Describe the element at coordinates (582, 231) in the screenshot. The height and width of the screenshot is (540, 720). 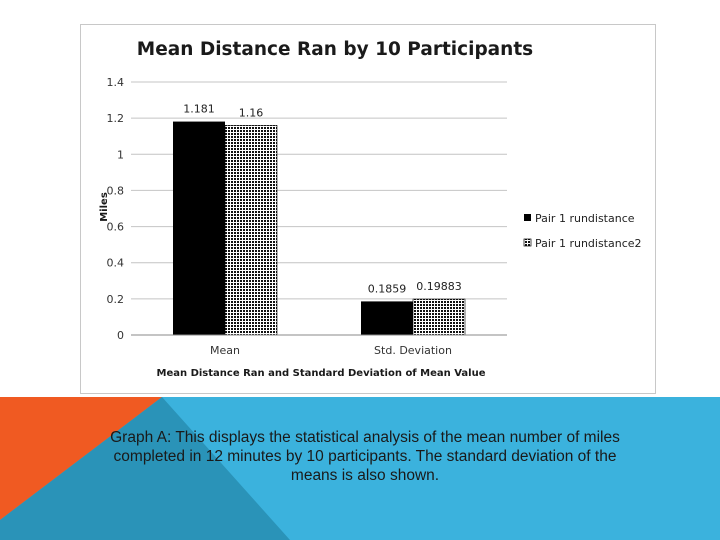
I see `legend: Pair 1 rundistance Pair 1 rundistance2` at that location.